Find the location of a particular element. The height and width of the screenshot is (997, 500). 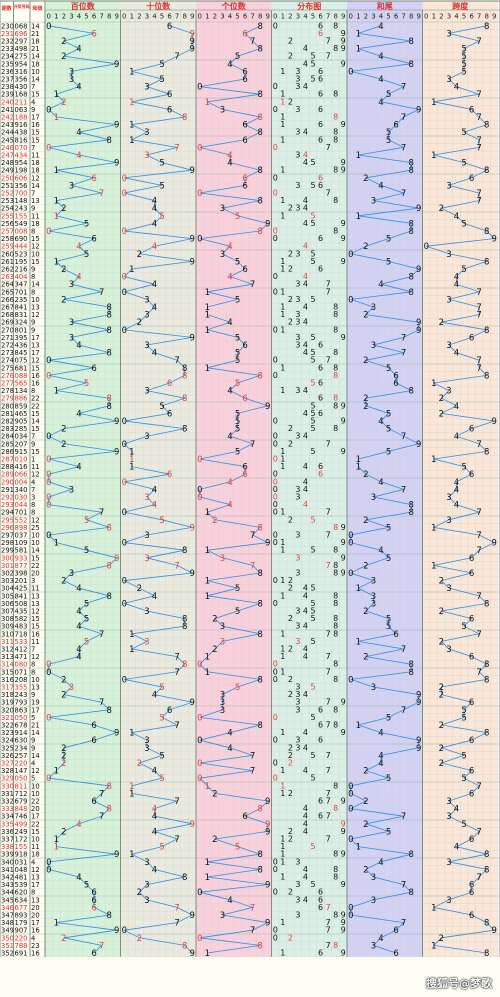

period-cell: 304 is located at coordinates (7, 589).